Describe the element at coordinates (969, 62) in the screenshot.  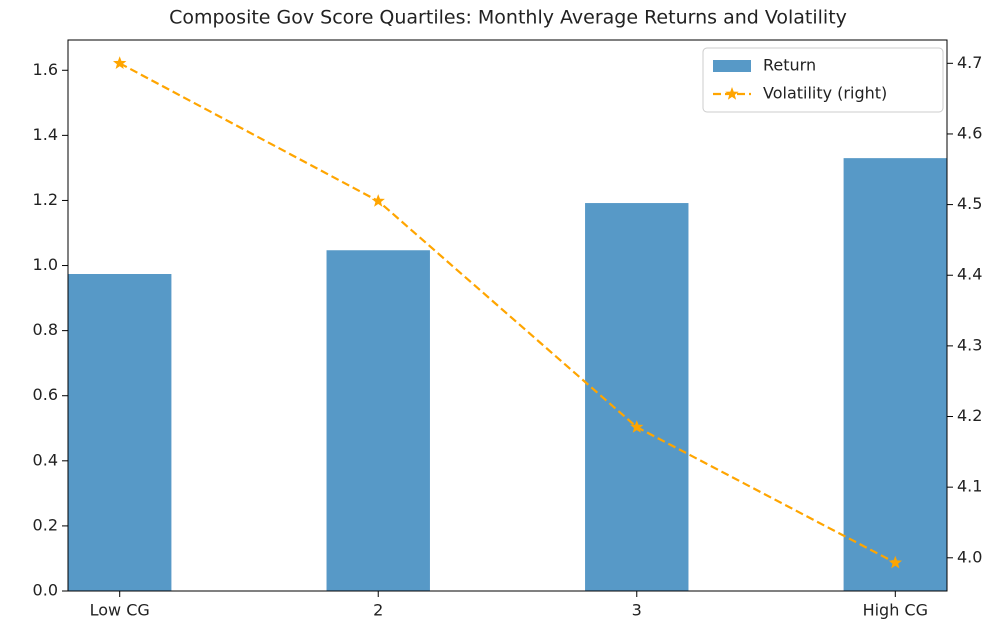
I see `y2-tick-label: 4.7` at that location.